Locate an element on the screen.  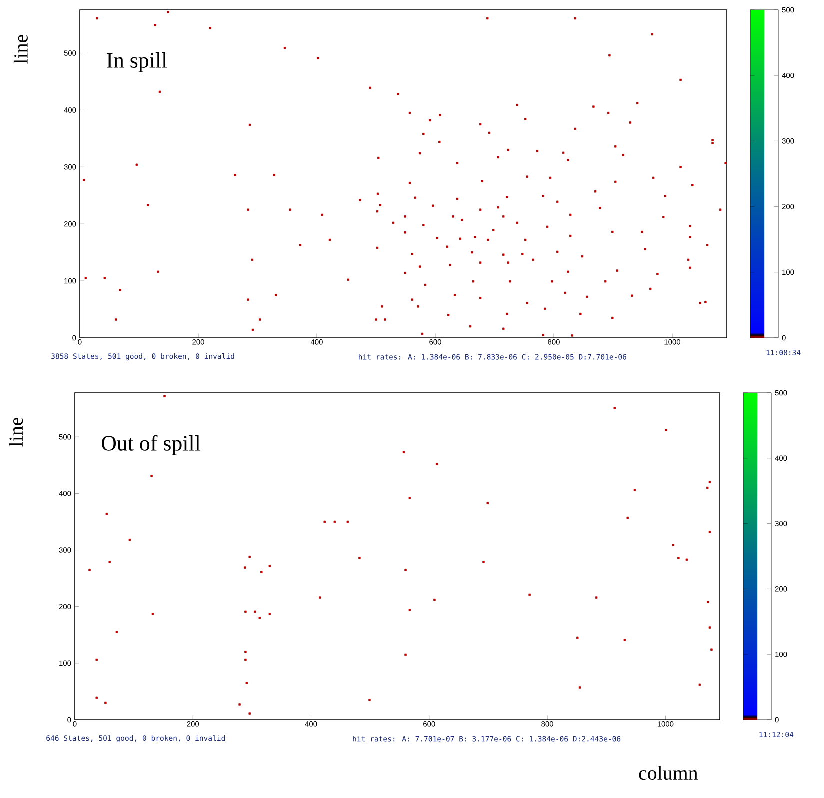
text: Out of spill is located at coordinates (151, 445).